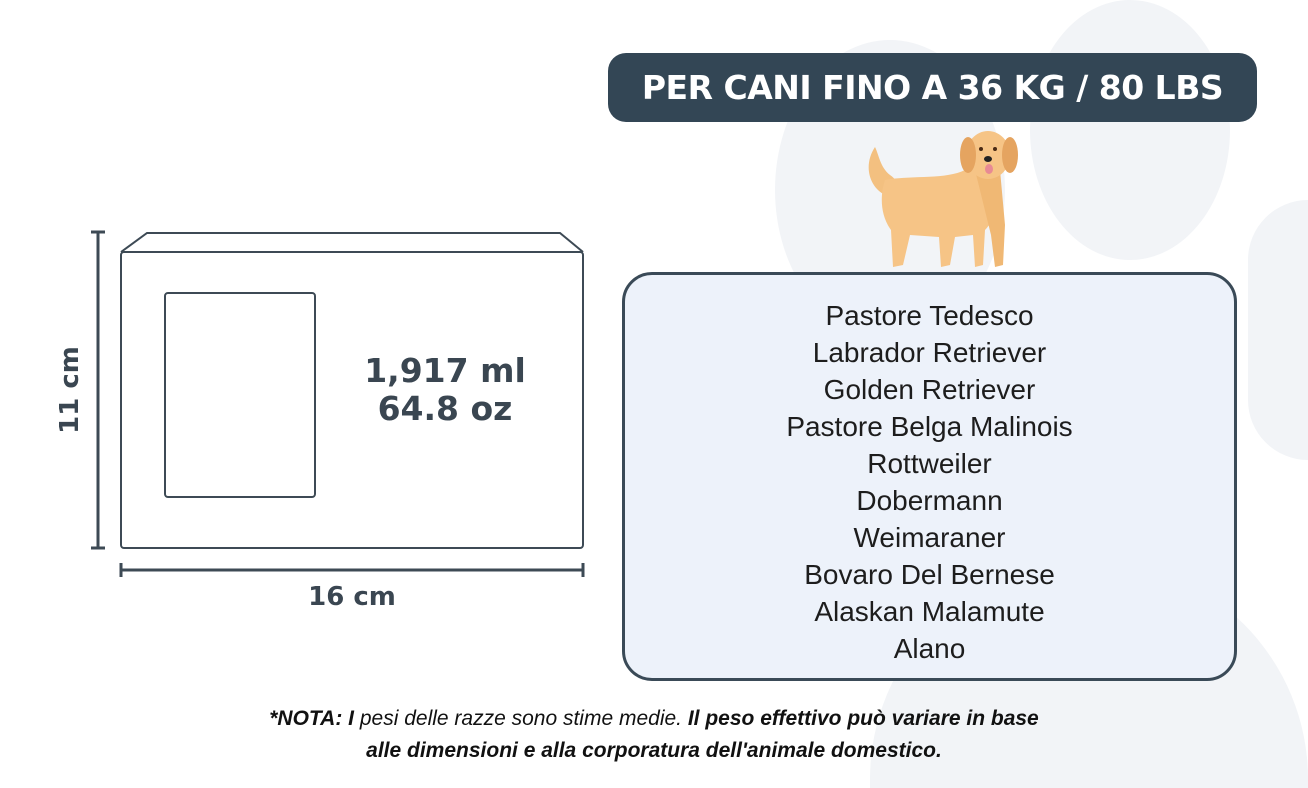 This screenshot has width=1308, height=788. What do you see at coordinates (445, 408) in the screenshot?
I see `volume-oz: 64.8 oz` at bounding box center [445, 408].